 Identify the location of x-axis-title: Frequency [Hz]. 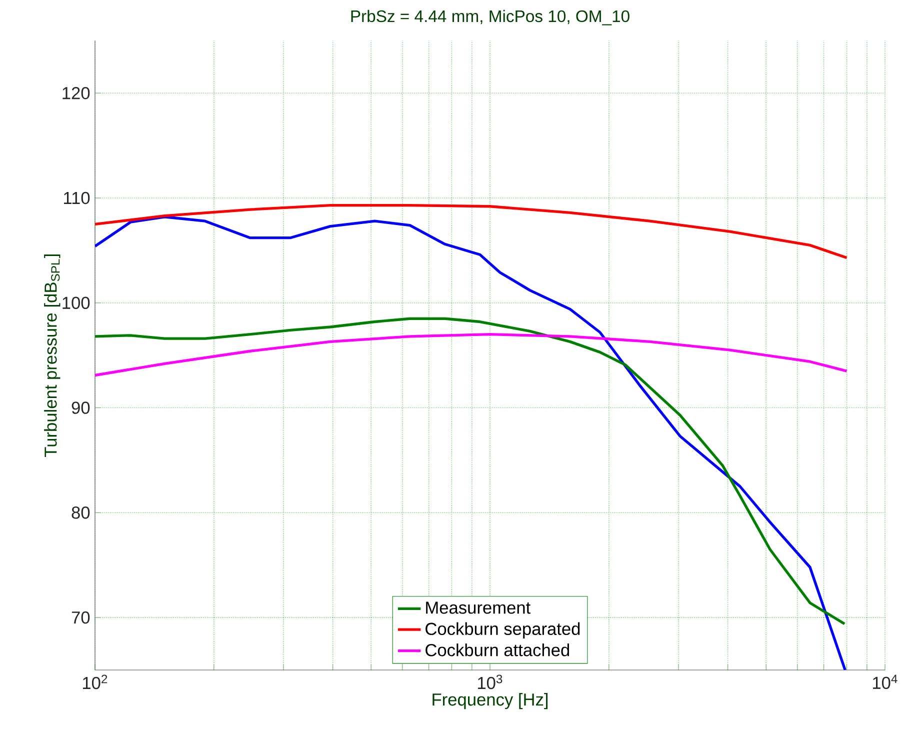
(490, 701).